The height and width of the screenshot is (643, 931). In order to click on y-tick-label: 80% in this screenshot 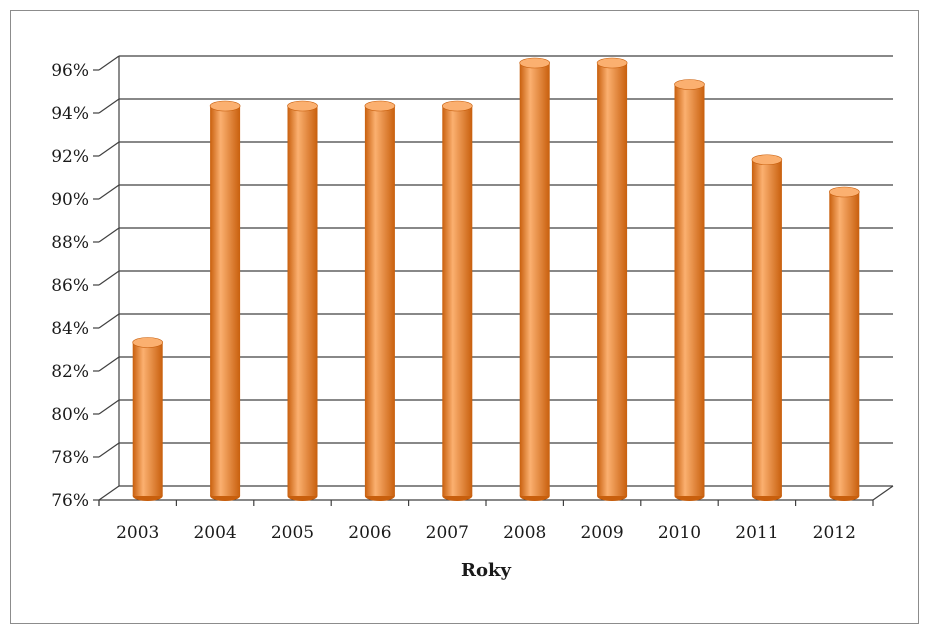, I will do `click(70, 415)`.